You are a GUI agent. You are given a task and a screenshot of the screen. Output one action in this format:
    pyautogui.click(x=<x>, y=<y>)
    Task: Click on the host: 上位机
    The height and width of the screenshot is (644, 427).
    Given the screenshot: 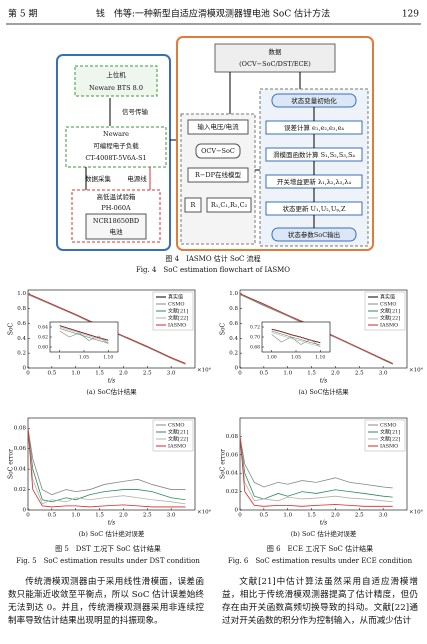 What is the action you would take?
    pyautogui.click(x=116, y=74)
    